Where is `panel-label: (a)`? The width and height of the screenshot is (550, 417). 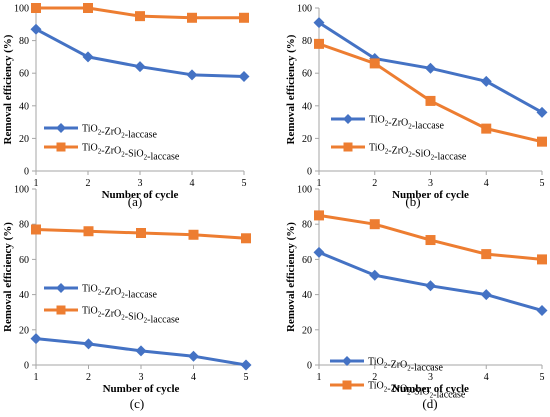
panel-label: (a) is located at coordinates (135, 201).